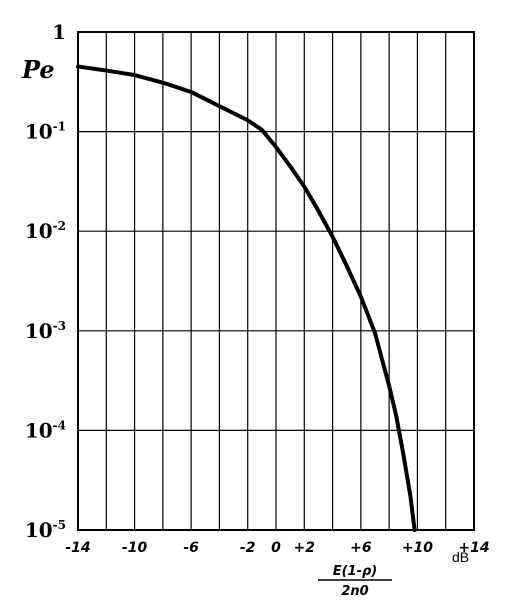  I want to click on x-tick-label: +2, so click(304, 548).